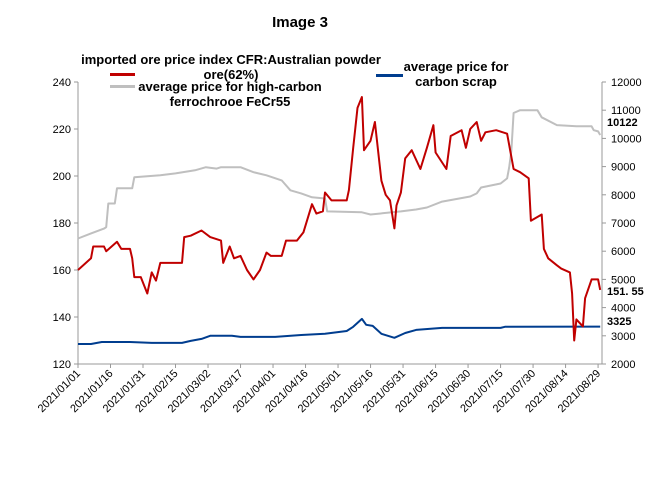 The width and height of the screenshot is (668, 479). I want to click on left-tick-label: 220, so click(62, 130).